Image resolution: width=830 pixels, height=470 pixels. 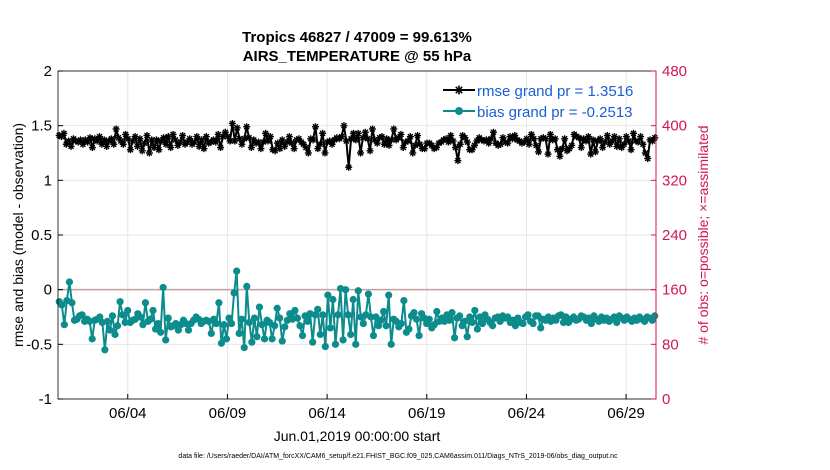 I want to click on y-tick-label: -0.5, so click(x=39, y=344).